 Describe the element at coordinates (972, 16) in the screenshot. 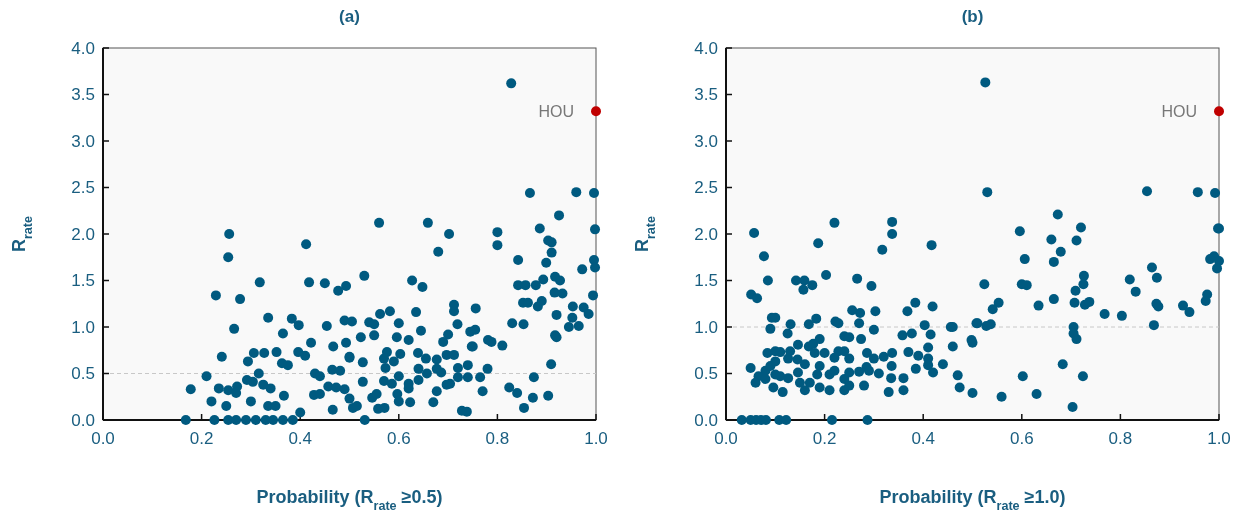

I see `chart-title: (b)` at that location.